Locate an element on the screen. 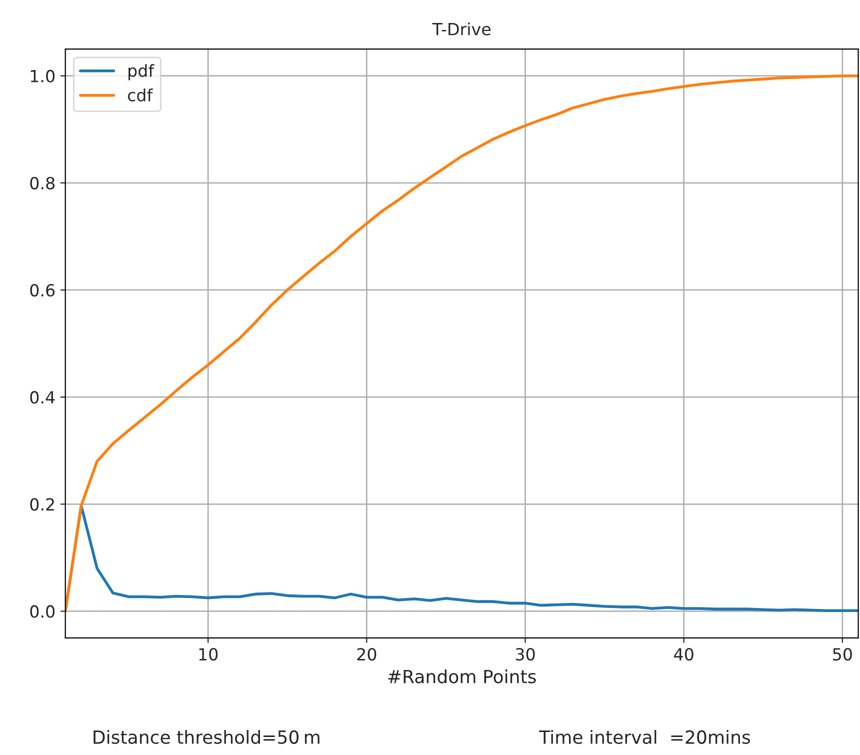 This screenshot has width=860, height=755. y-tick-label: 0.4 is located at coordinates (42, 397).